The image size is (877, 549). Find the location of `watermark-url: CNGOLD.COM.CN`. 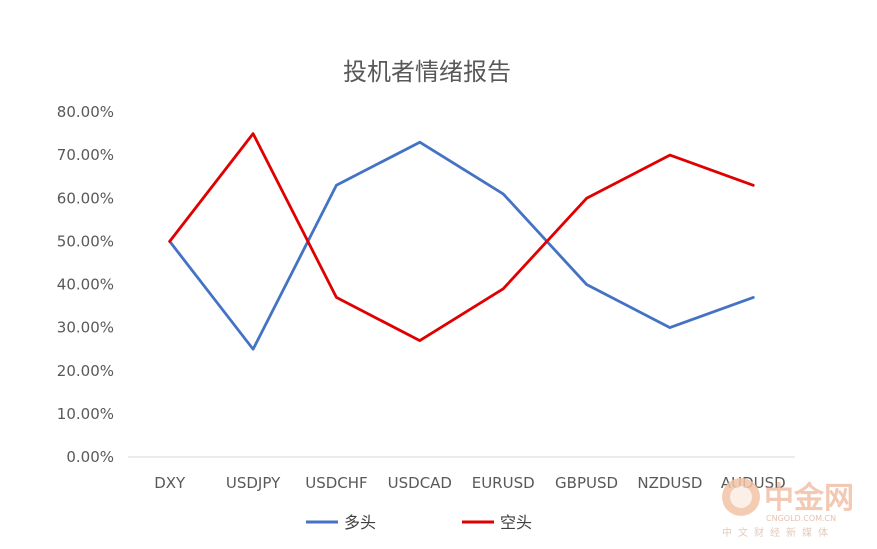

watermark-url: CNGOLD.COM.CN is located at coordinates (801, 518).